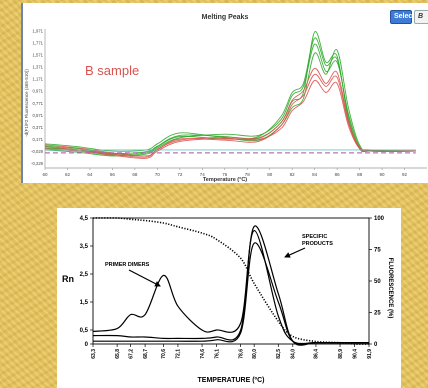  I want to click on y-tick-label: -0,229, so click(37, 163).